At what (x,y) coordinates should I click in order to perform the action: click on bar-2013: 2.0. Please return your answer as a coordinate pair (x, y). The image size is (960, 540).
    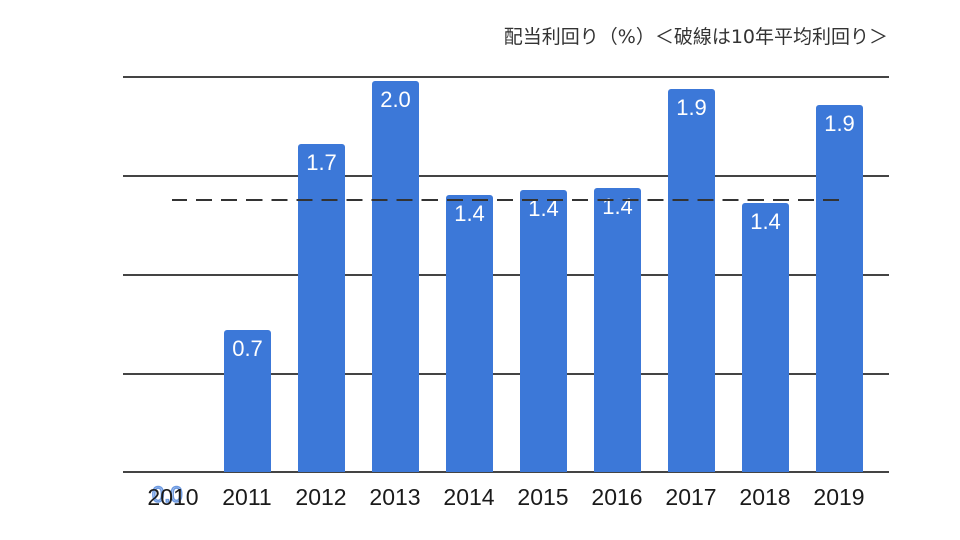
    Looking at the image, I should click on (395, 276).